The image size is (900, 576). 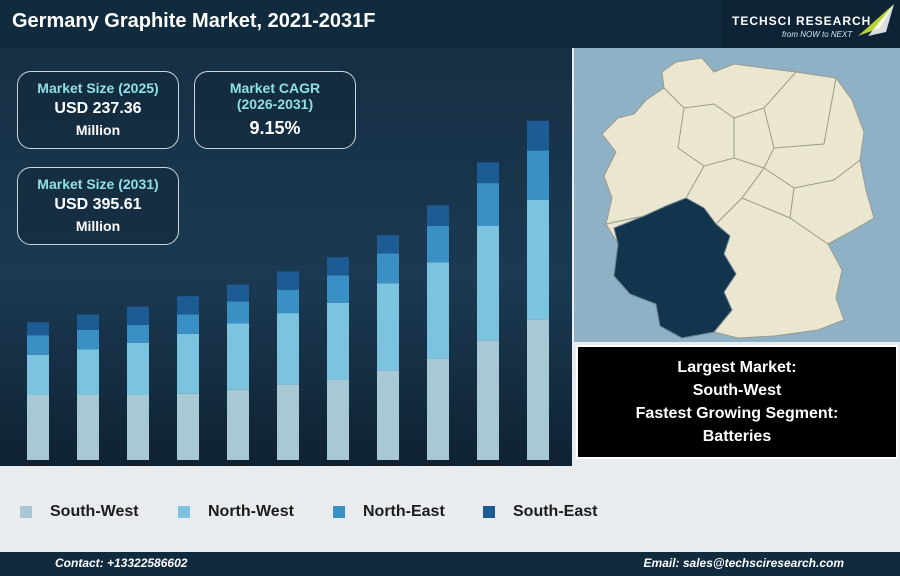 I want to click on bar-south-east-2024, so click(x=188, y=305).